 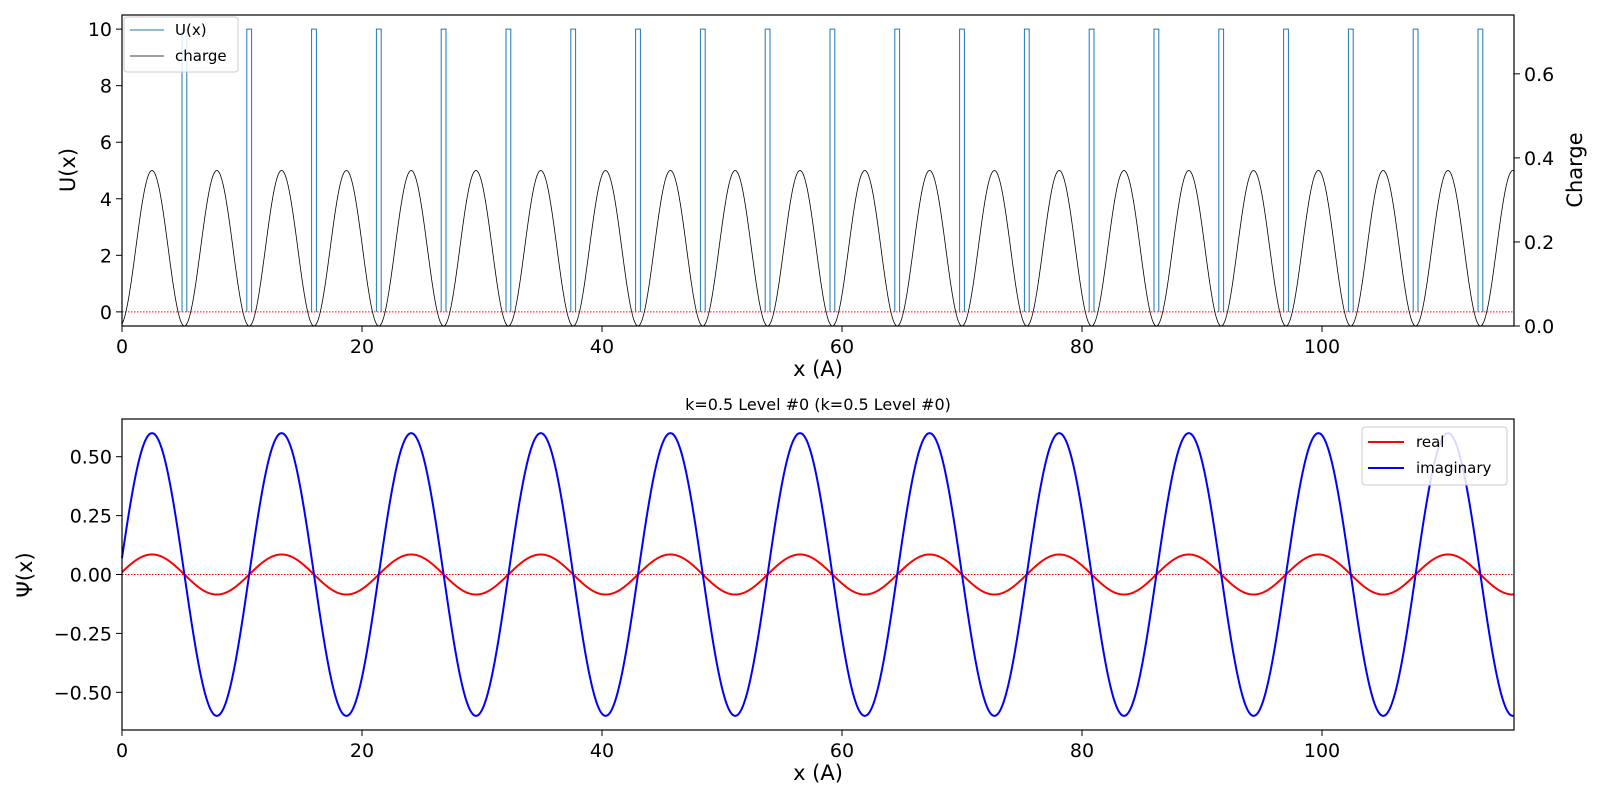 What do you see at coordinates (1575, 169) in the screenshot?
I see `top-right-y-axis-label: Charge` at bounding box center [1575, 169].